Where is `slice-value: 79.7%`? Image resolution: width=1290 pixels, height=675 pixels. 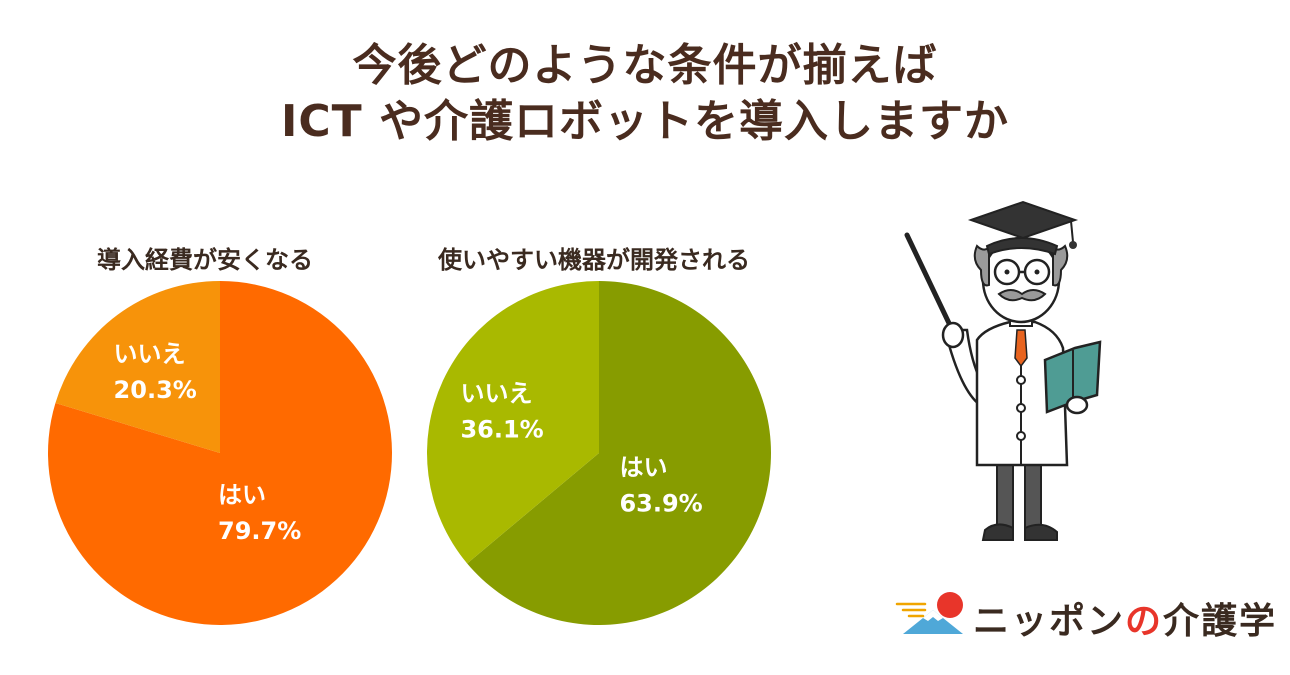 slice-value: 79.7% is located at coordinates (259, 531).